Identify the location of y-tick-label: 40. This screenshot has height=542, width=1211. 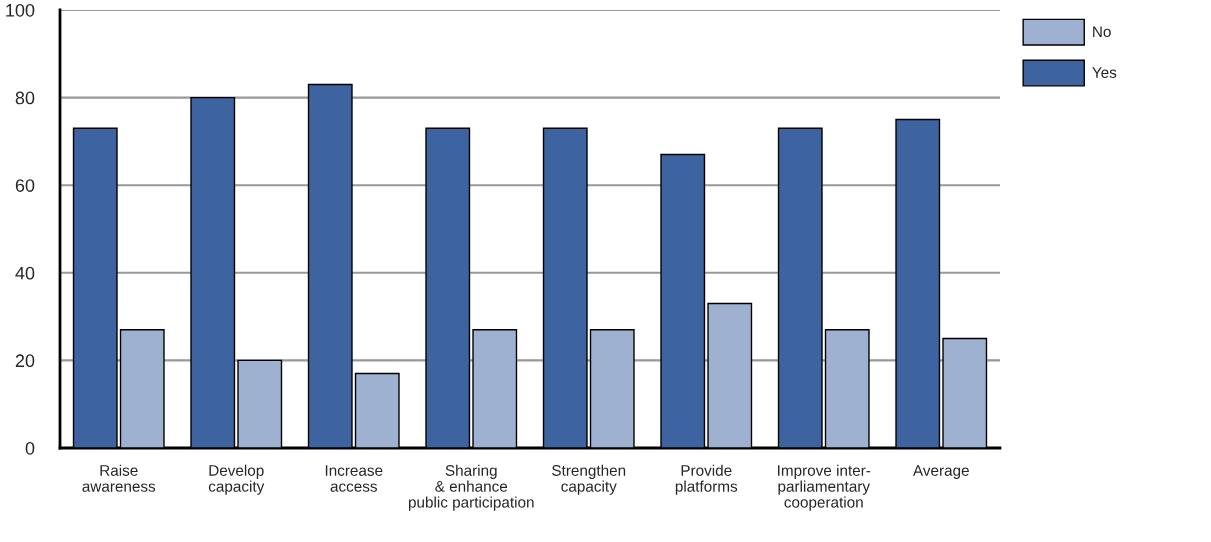
(25, 273).